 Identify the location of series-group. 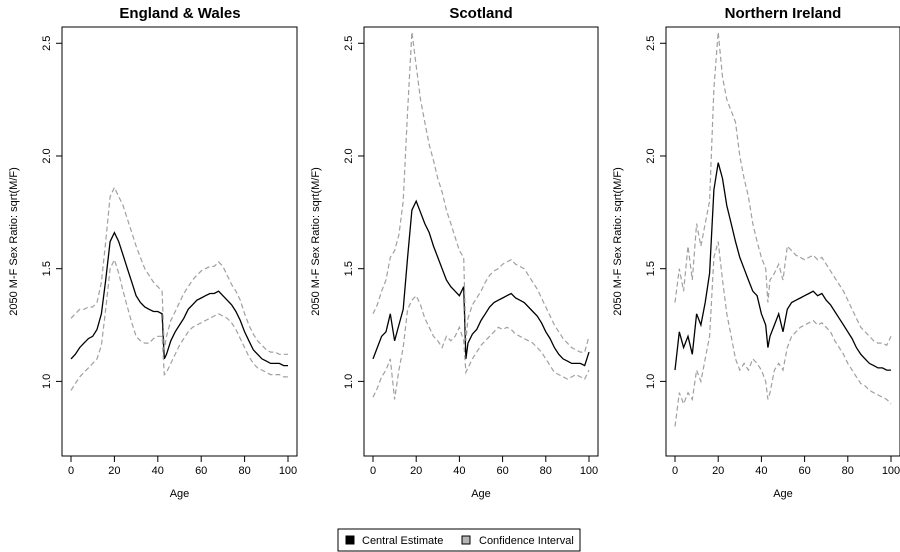
(179, 288).